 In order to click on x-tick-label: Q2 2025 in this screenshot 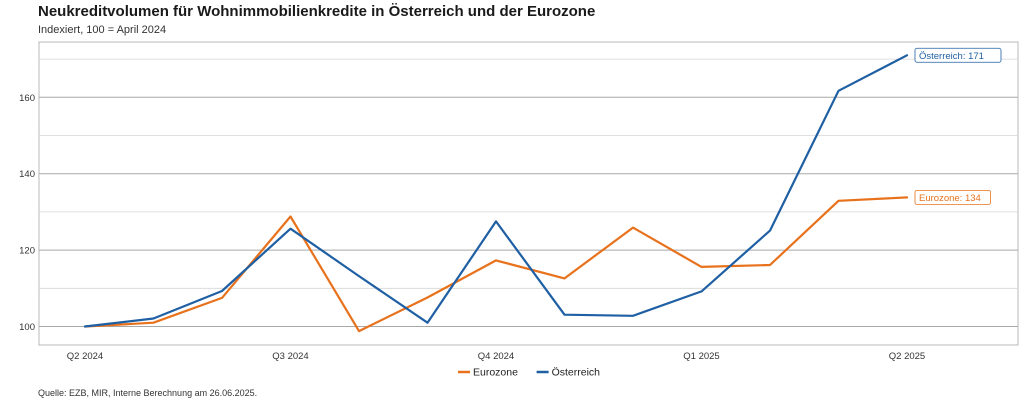, I will do `click(907, 356)`.